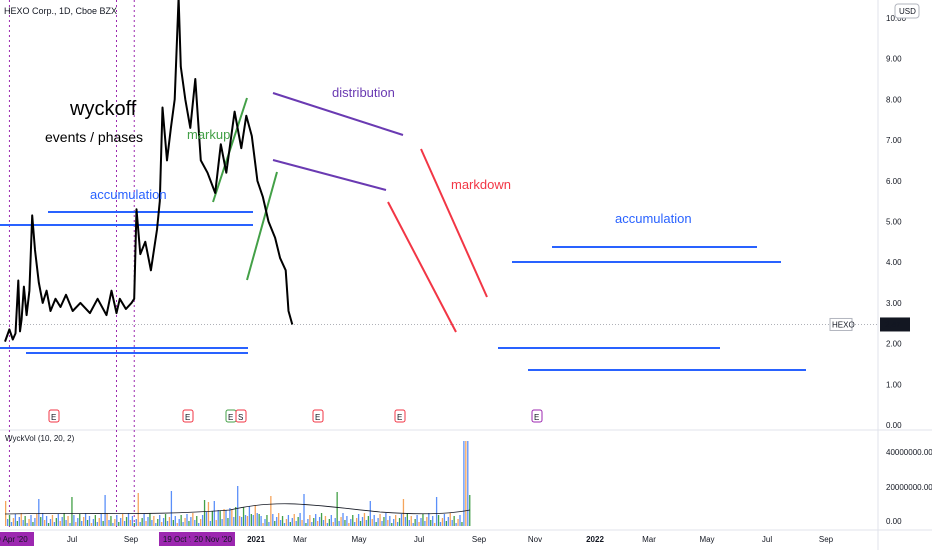  I want to click on y-tick-label: 5.00, so click(894, 222).